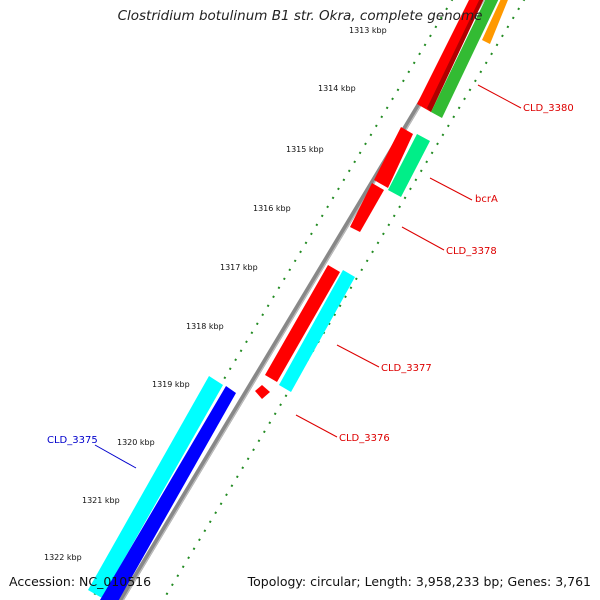 Image resolution: width=600 pixels, height=600 pixels. I want to click on gene-label-cld-3378: CLD_3378, so click(471, 251).